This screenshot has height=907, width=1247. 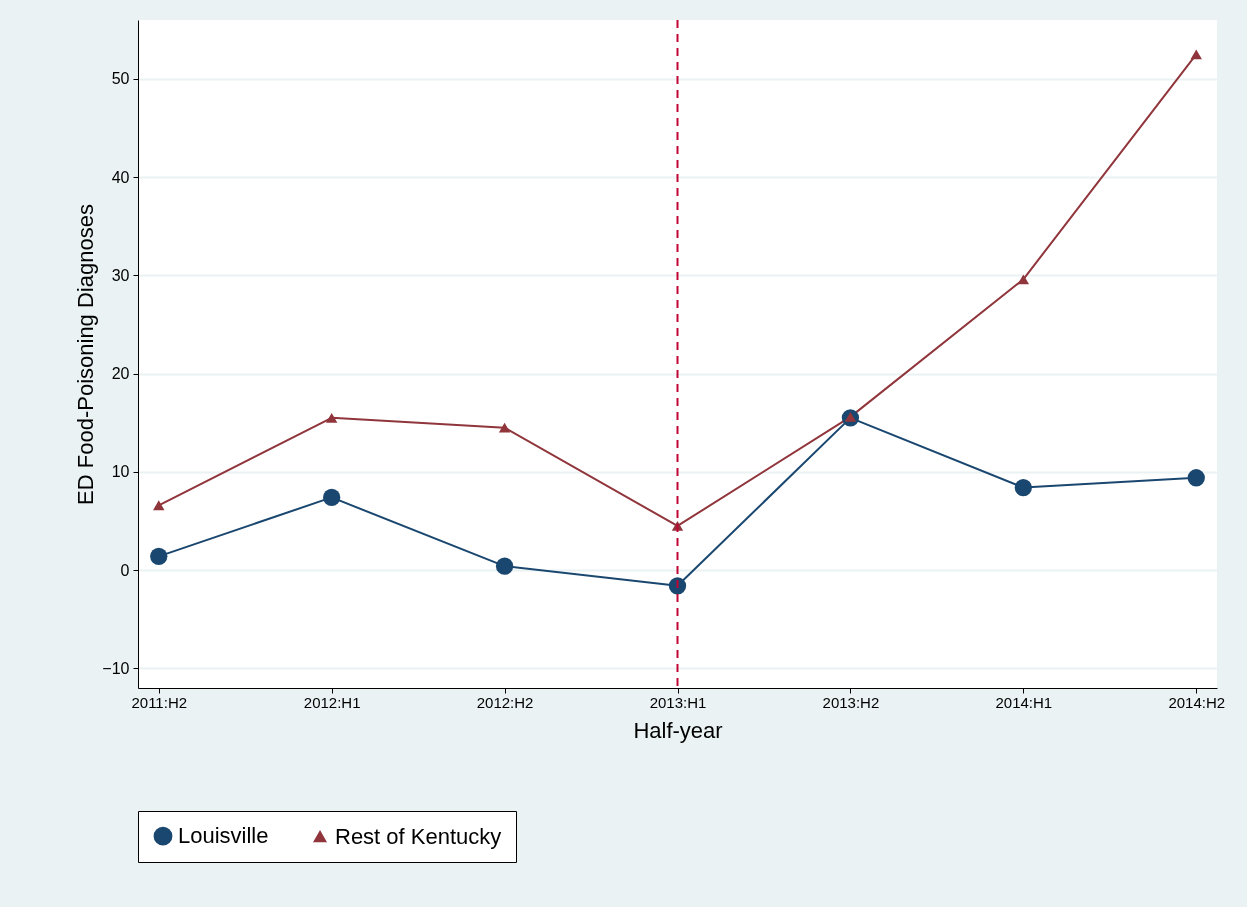 What do you see at coordinates (159, 702) in the screenshot?
I see `x-tick-label: 2011:H2` at bounding box center [159, 702].